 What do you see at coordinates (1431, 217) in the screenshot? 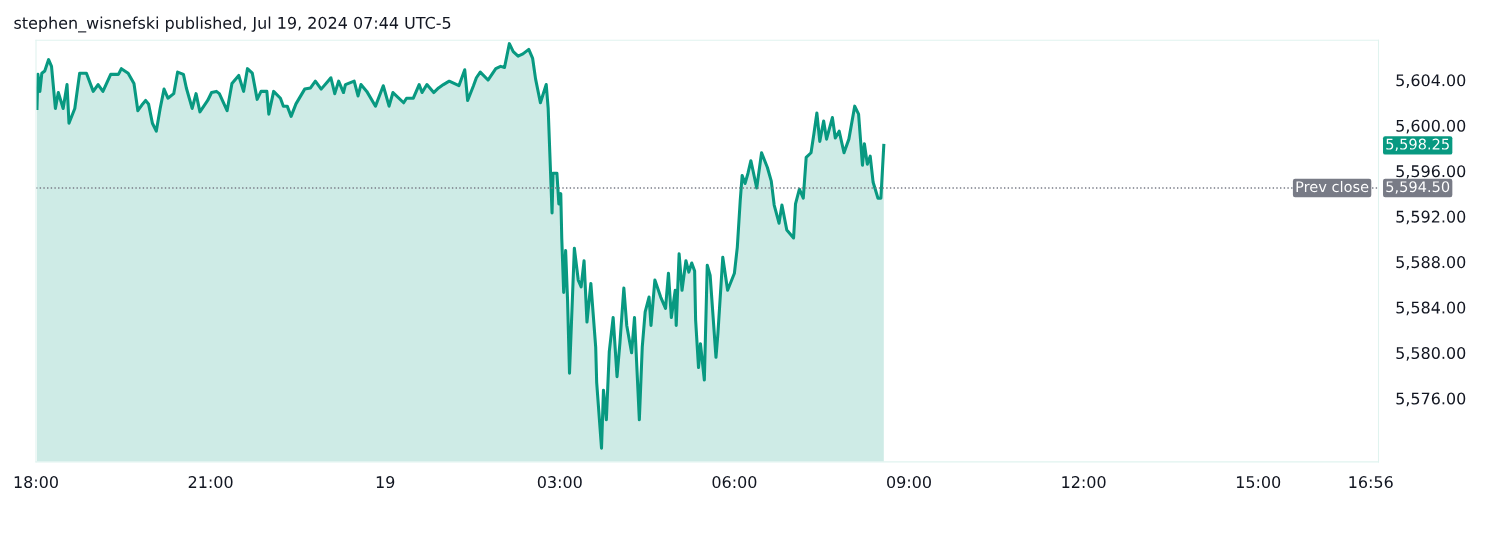
I see `y-tick-label: 5,592.00` at bounding box center [1431, 217].